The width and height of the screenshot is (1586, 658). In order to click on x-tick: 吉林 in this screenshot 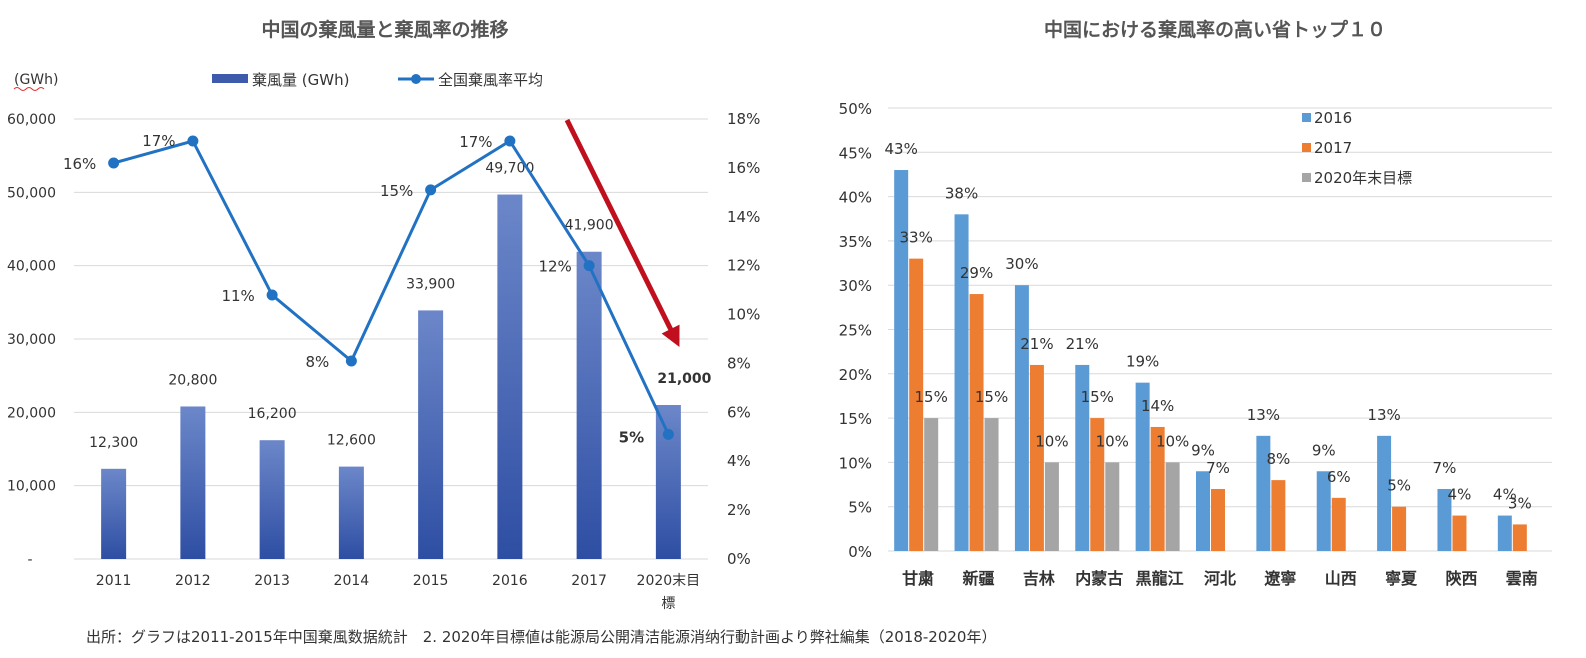, I will do `click(1039, 578)`.